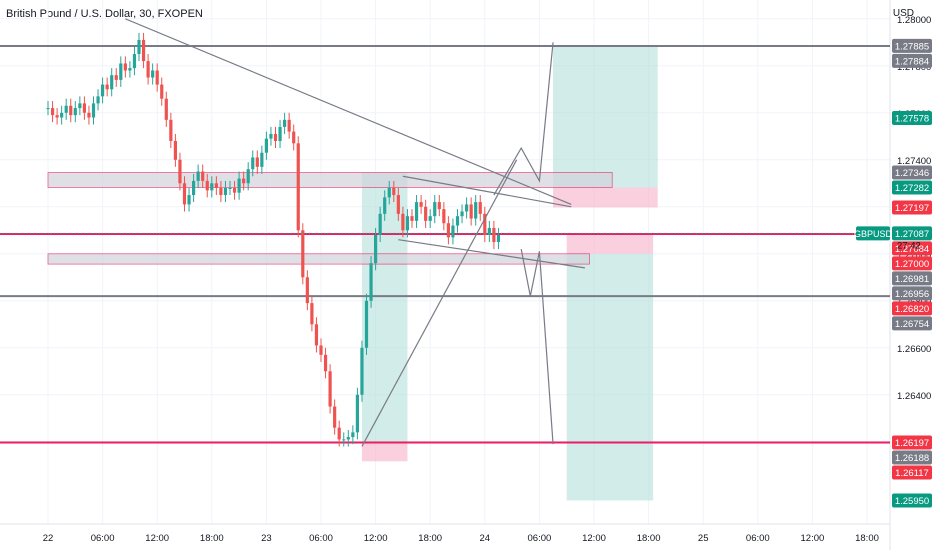 The height and width of the screenshot is (550, 932). I want to click on price-level-label: 1.26754, so click(912, 324).